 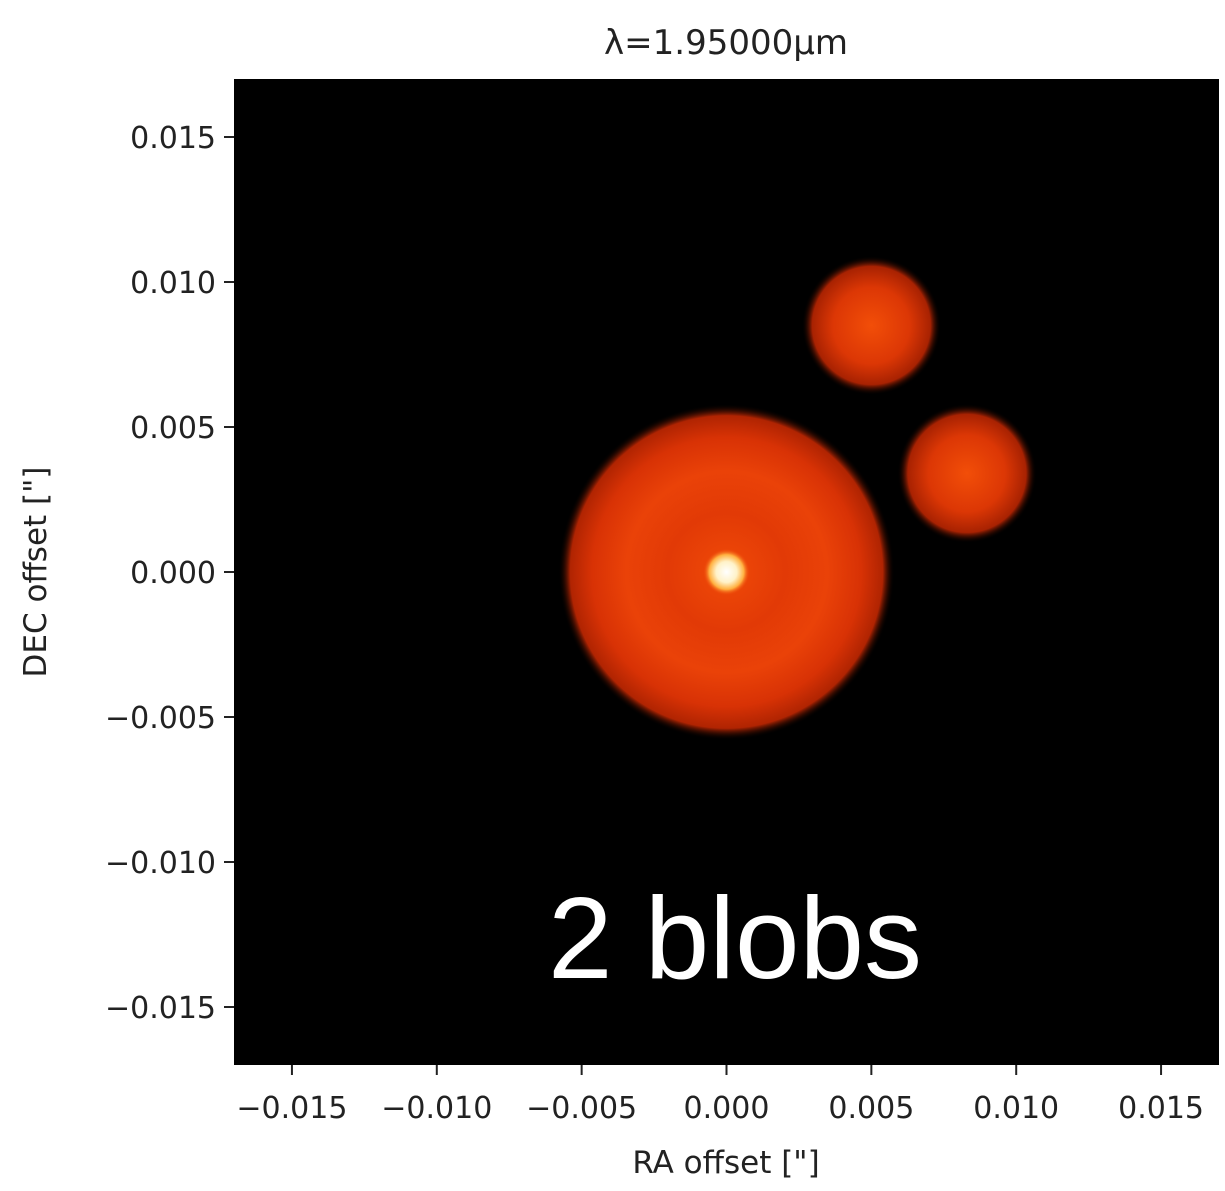 What do you see at coordinates (160, 1008) in the screenshot?
I see `y-tick-label: −0.015` at bounding box center [160, 1008].